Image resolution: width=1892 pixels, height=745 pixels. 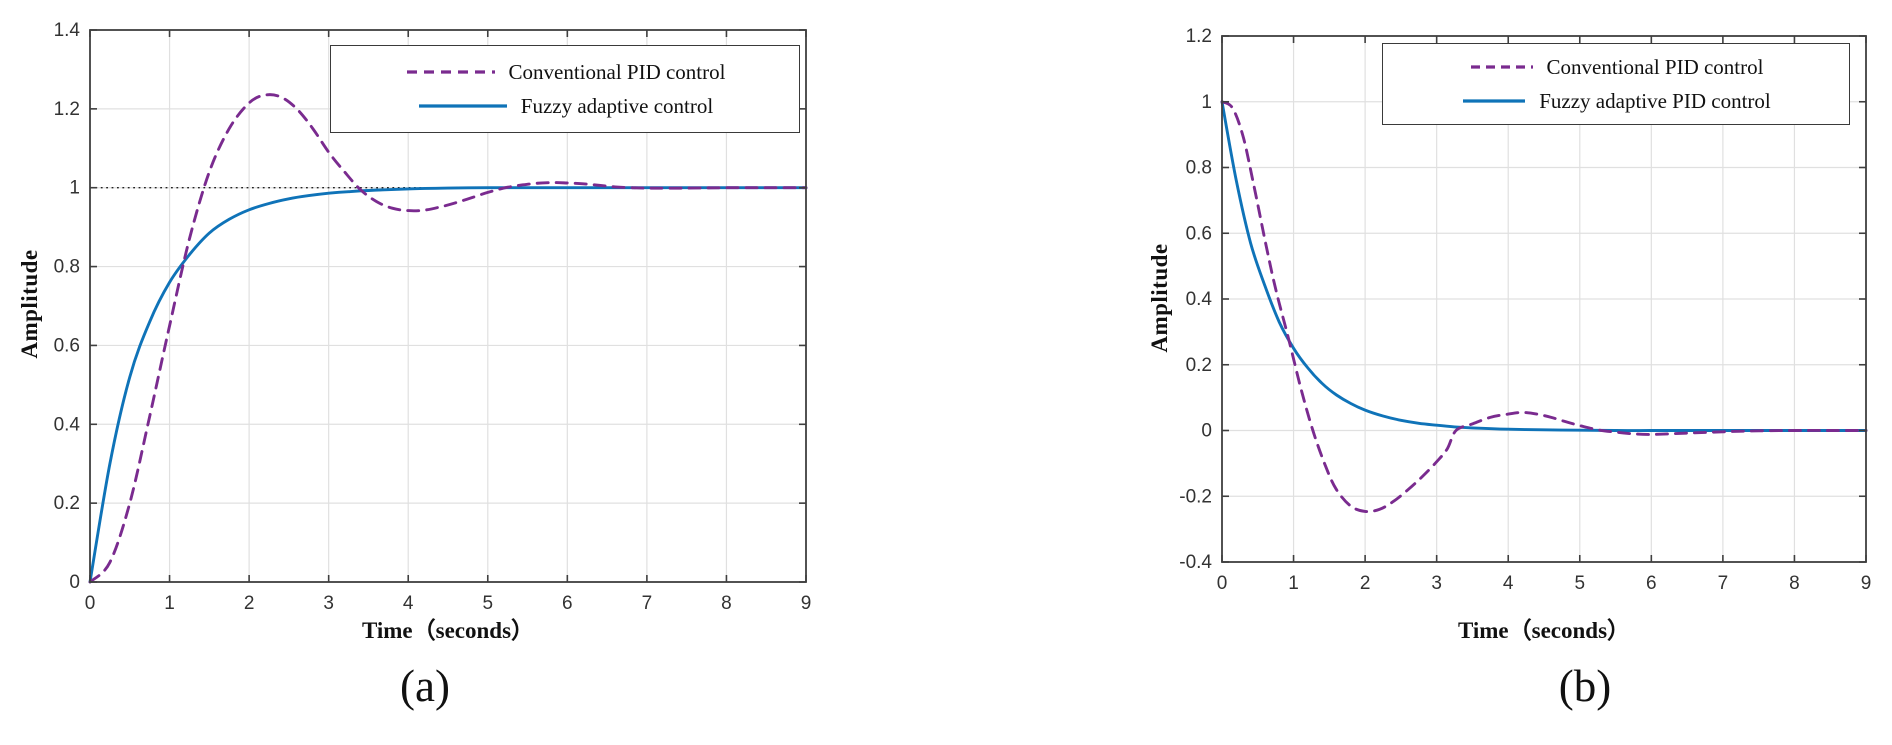 I want to click on y-tick-label: -0.4, so click(x=1195, y=562).